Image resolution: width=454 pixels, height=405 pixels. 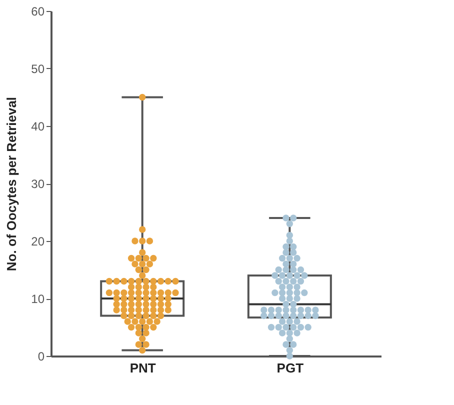 What do you see at coordinates (143, 368) in the screenshot?
I see `x-tick-label: PNT` at bounding box center [143, 368].